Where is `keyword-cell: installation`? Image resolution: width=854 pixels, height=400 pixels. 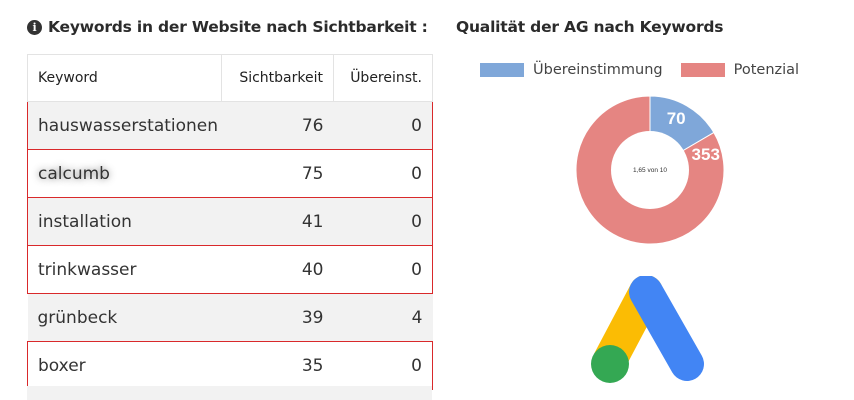
keyword-cell: installation is located at coordinates (124, 221).